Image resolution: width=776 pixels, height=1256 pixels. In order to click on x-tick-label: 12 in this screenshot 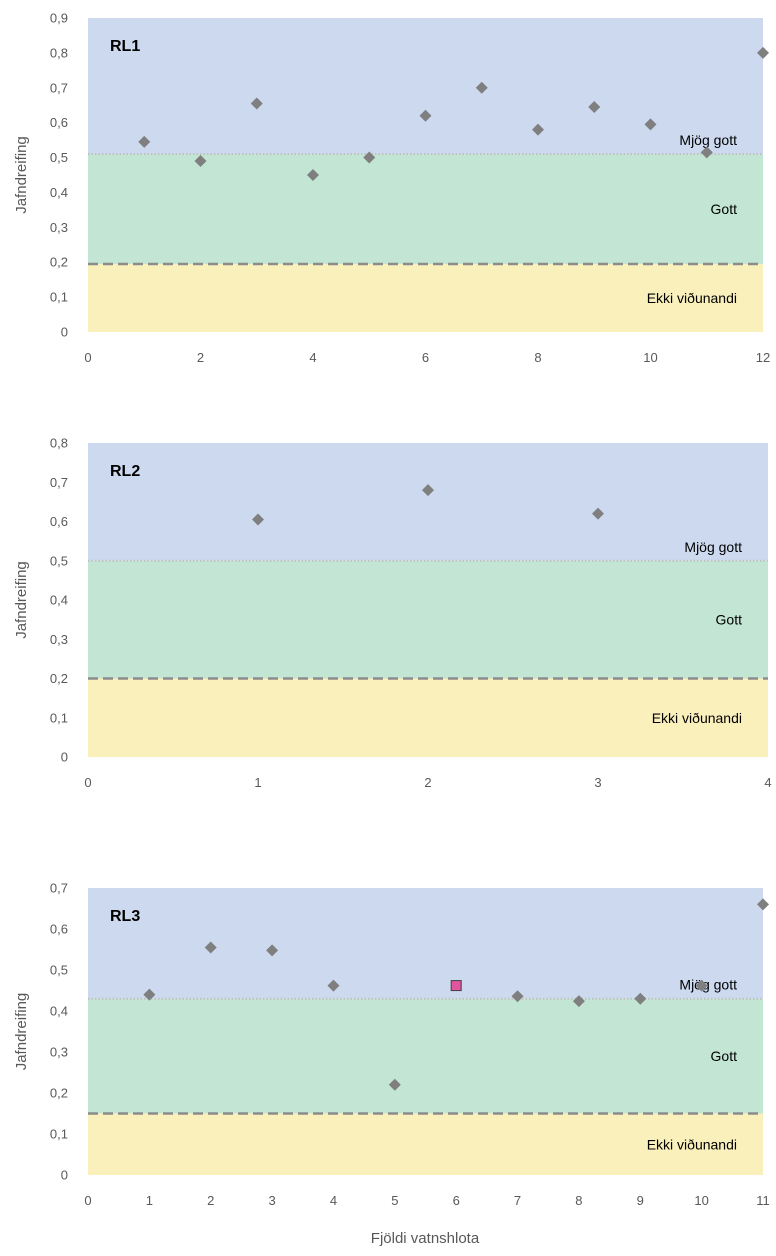, I will do `click(763, 357)`.